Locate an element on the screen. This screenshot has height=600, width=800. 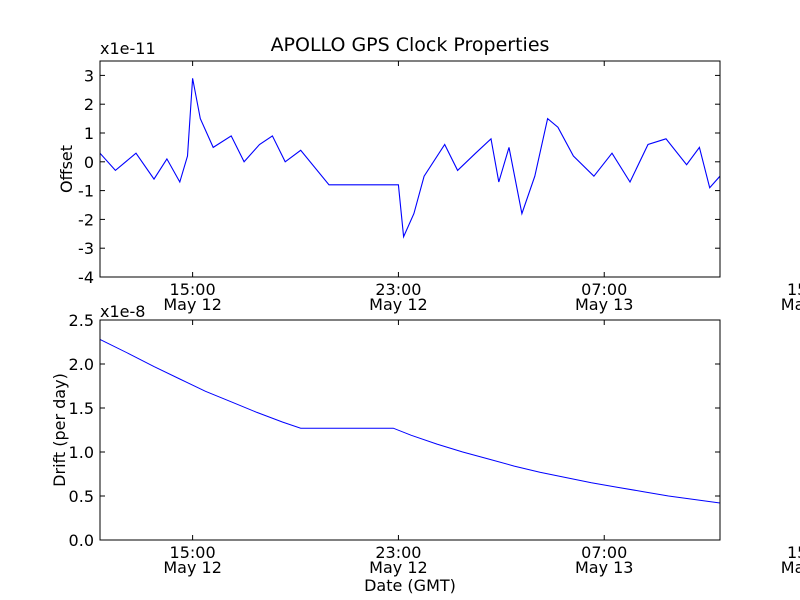
offset-ytick-label: 0 is located at coordinates (89, 162).